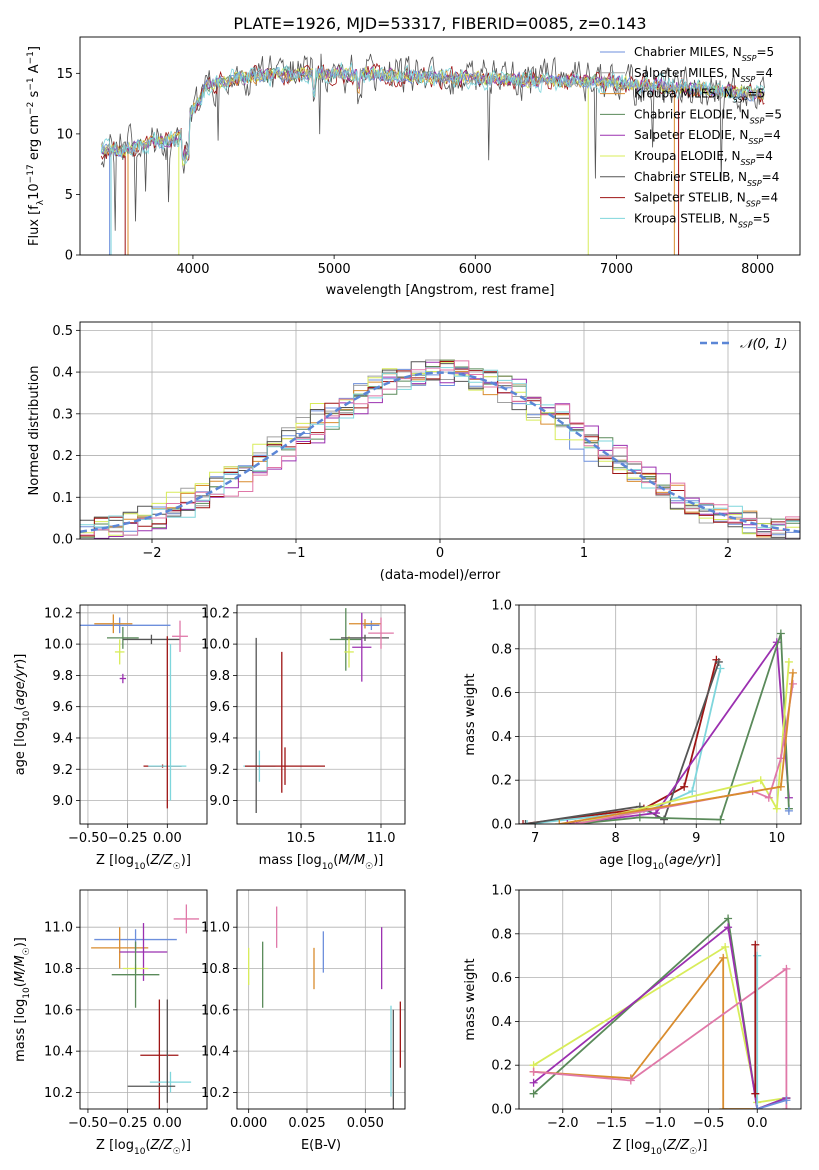 This screenshot has height=1170, width=819. What do you see at coordinates (475, 269) in the screenshot?
I see `x-tick-label: 6000` at bounding box center [475, 269].